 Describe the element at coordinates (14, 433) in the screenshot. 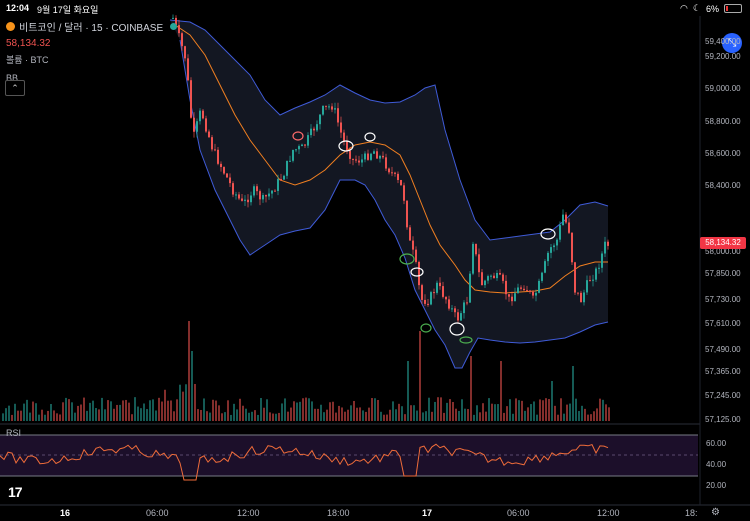

I see `rsi-legend: RSI` at that location.